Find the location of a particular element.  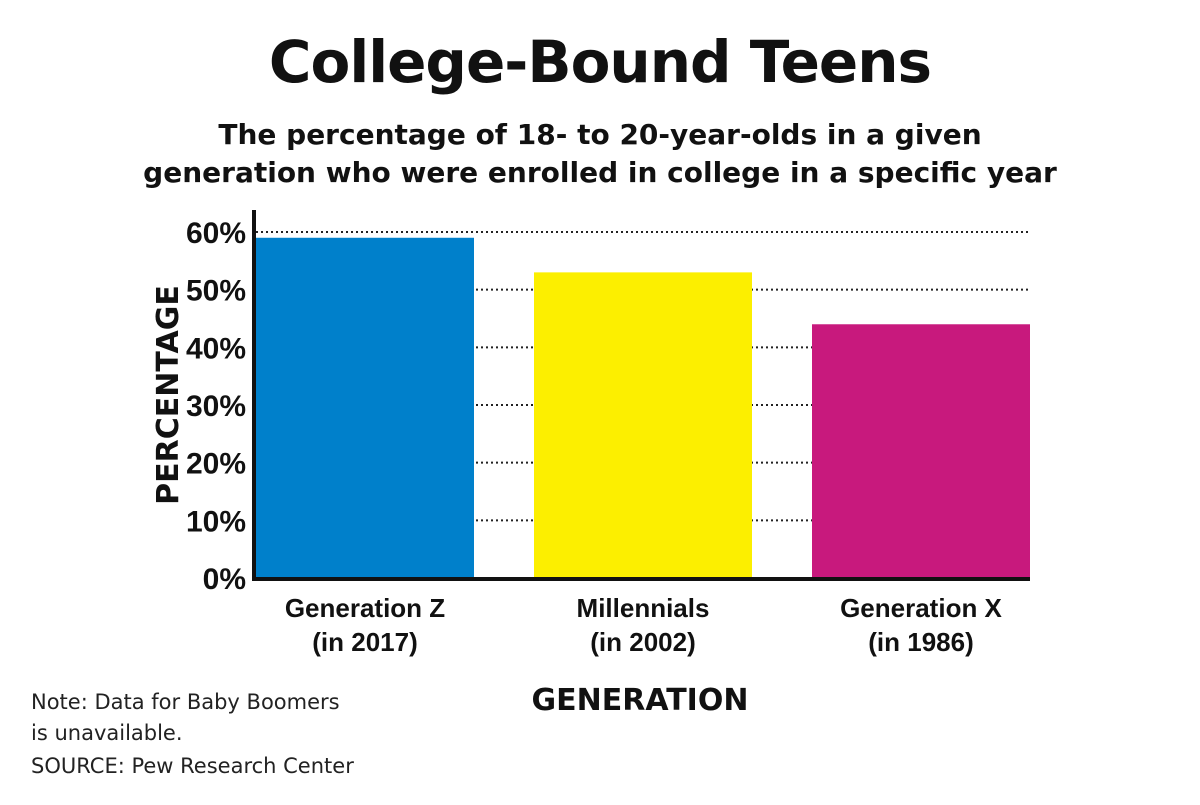

x-category-sublabel: (in 2002) is located at coordinates (643, 642).